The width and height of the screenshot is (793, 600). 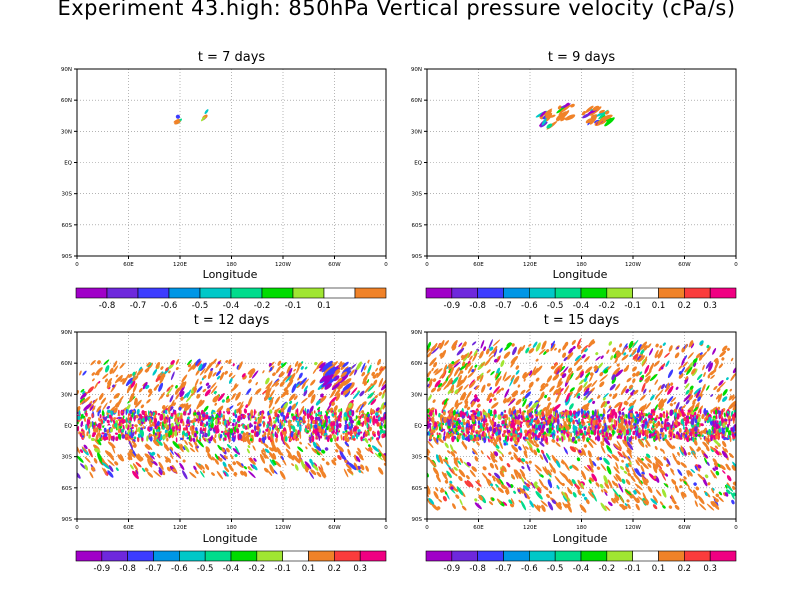 What do you see at coordinates (417, 489) in the screenshot?
I see `y-tick-label: 60S` at bounding box center [417, 489].